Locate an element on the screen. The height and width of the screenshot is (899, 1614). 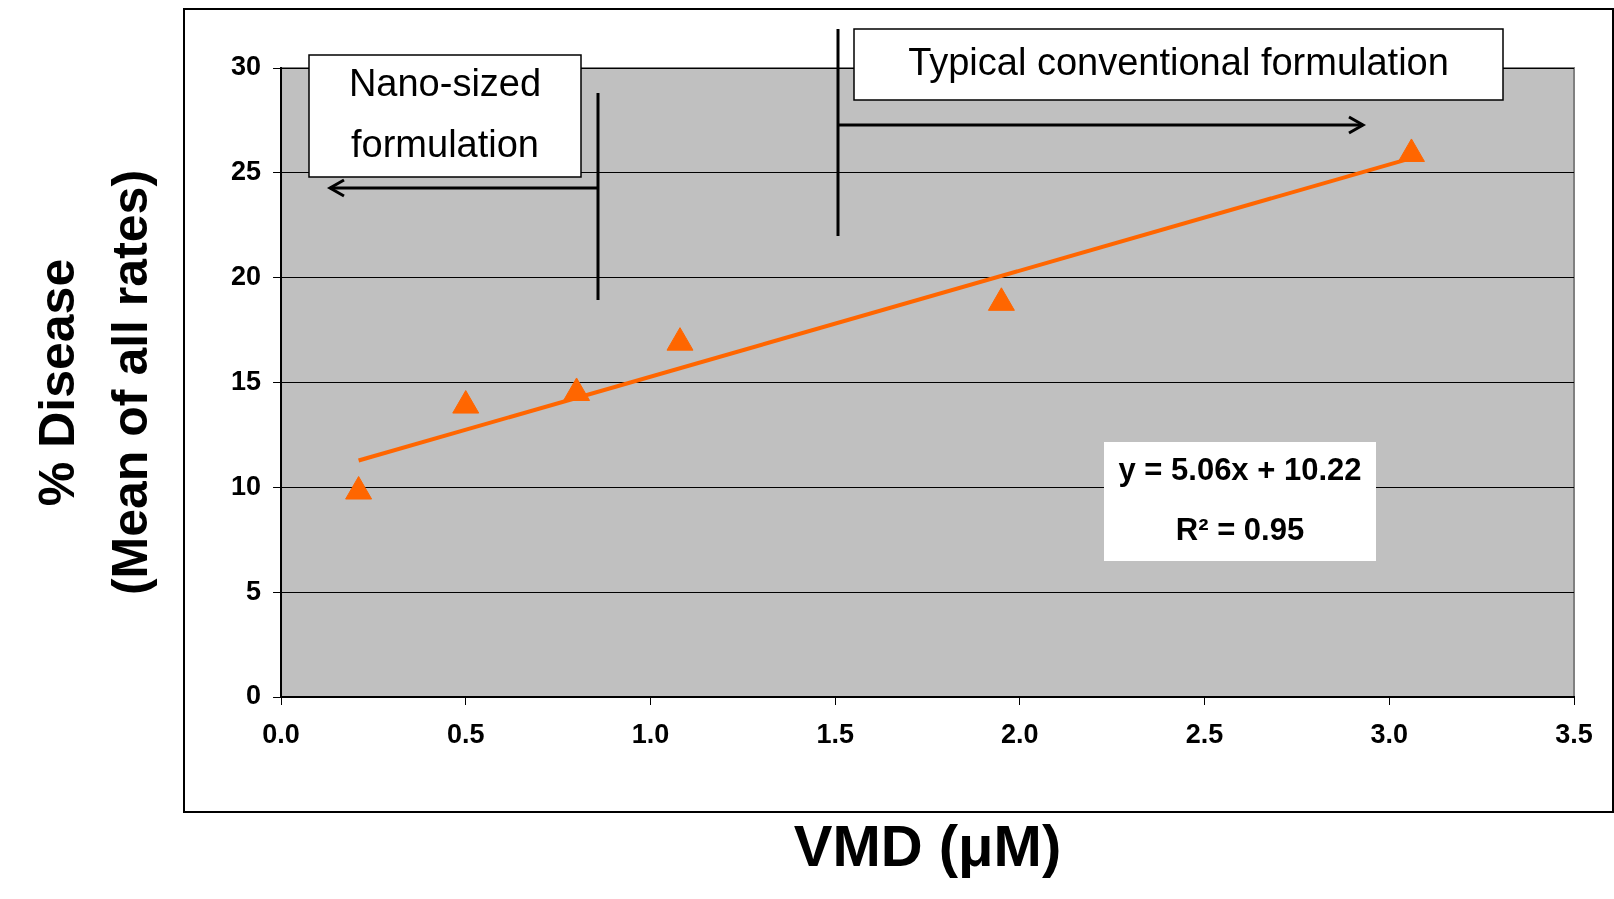
x-tick-label: 1.0 is located at coordinates (650, 733).